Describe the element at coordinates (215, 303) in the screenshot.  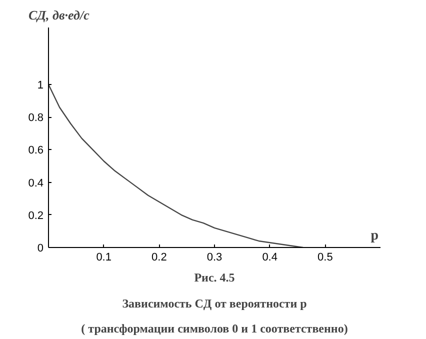
I see `text: Зависимость CД от вероятности p` at that location.